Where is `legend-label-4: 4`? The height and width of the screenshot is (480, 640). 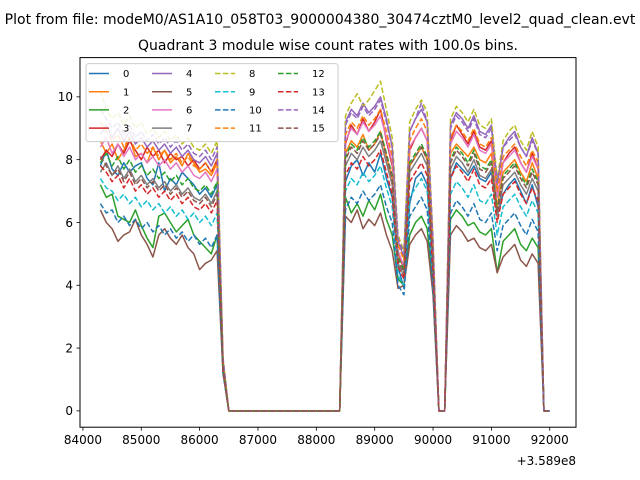
legend-label-4: 4 is located at coordinates (189, 74).